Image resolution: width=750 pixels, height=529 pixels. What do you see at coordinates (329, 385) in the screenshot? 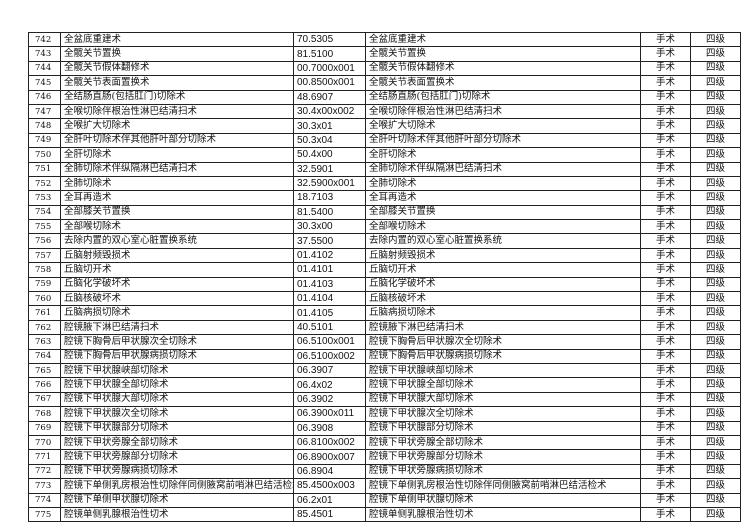
I see `procedure-code: 06.4x02` at bounding box center [329, 385].